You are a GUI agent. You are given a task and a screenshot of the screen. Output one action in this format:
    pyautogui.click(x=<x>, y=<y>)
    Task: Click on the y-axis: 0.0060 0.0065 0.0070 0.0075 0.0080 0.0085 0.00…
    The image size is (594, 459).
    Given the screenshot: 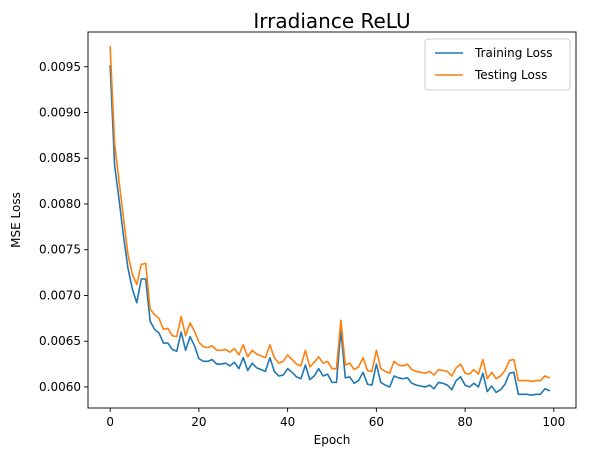 What is the action you would take?
    pyautogui.click(x=63, y=227)
    